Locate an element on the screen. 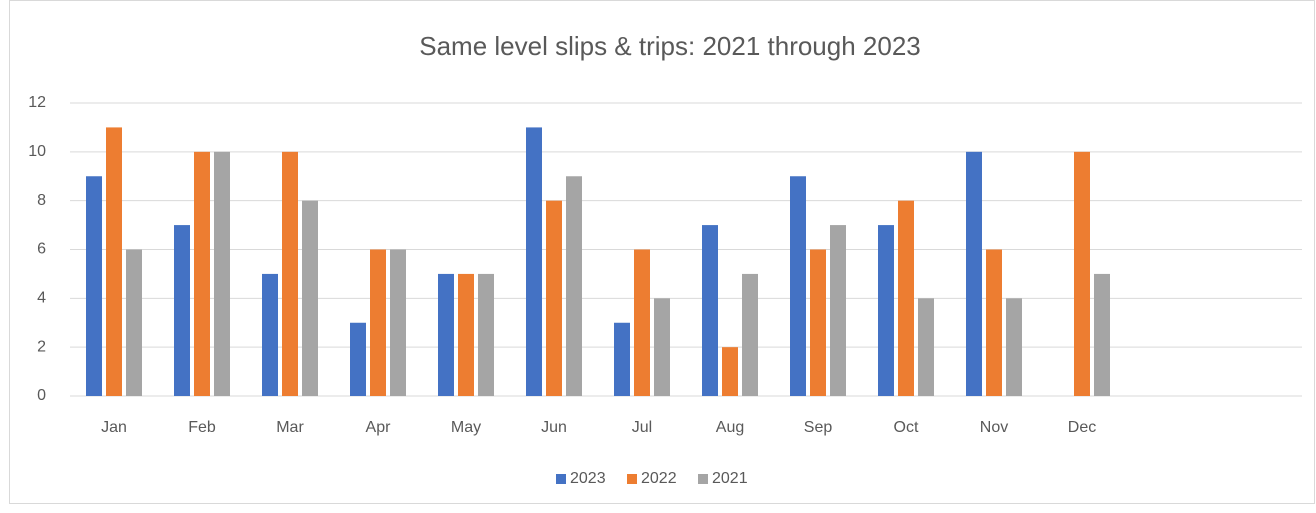  y-tick-label: 4 is located at coordinates (41, 298).